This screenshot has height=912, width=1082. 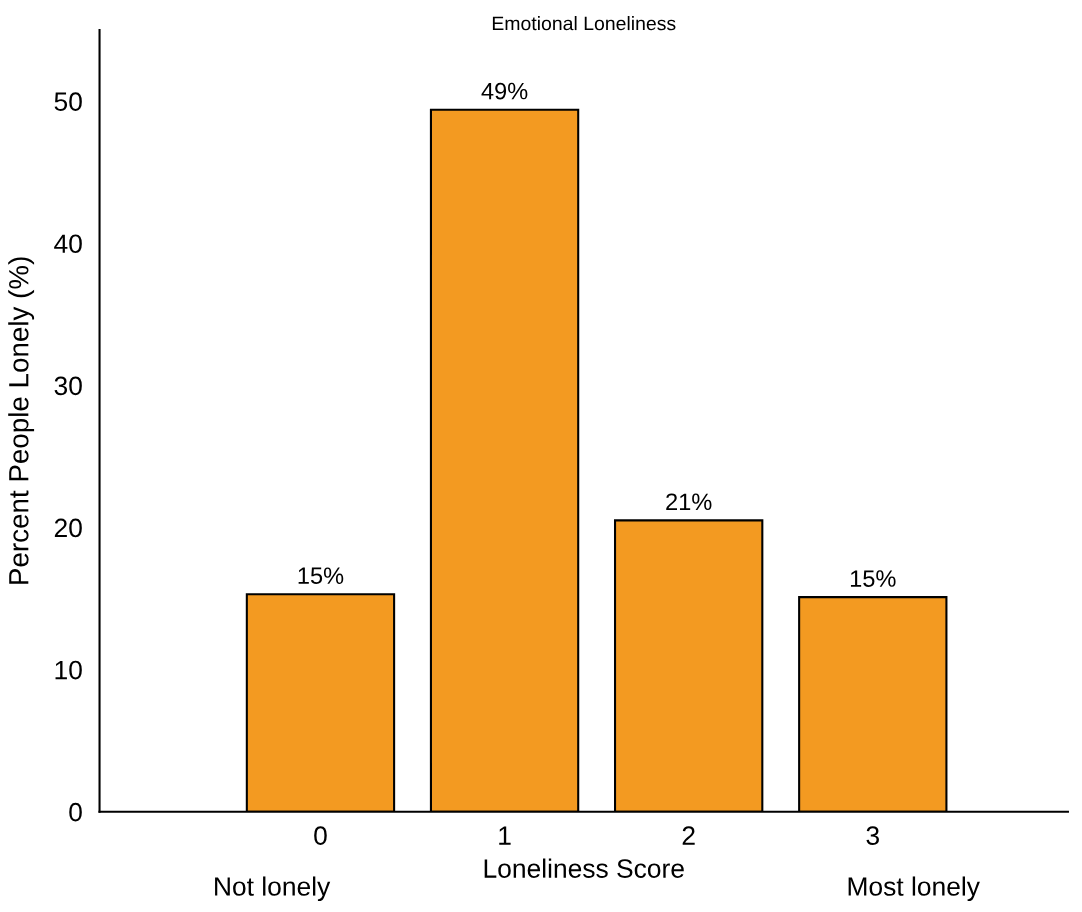 What do you see at coordinates (68, 101) in the screenshot?
I see `y-tick-label: 50` at bounding box center [68, 101].